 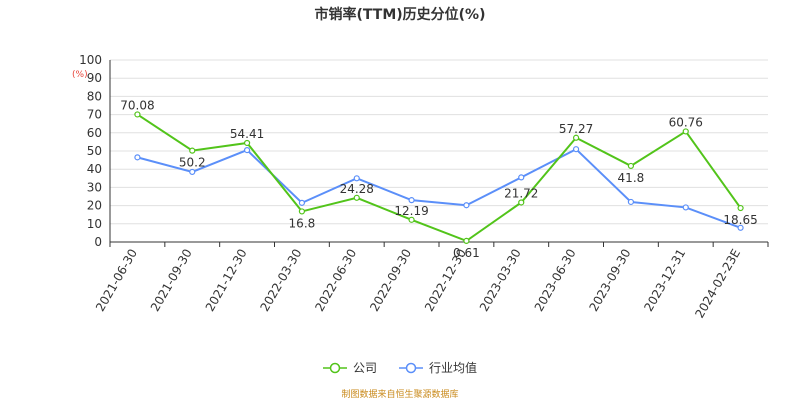 I want to click on x-tick-label: 2023-06-30, so click(x=555, y=280).